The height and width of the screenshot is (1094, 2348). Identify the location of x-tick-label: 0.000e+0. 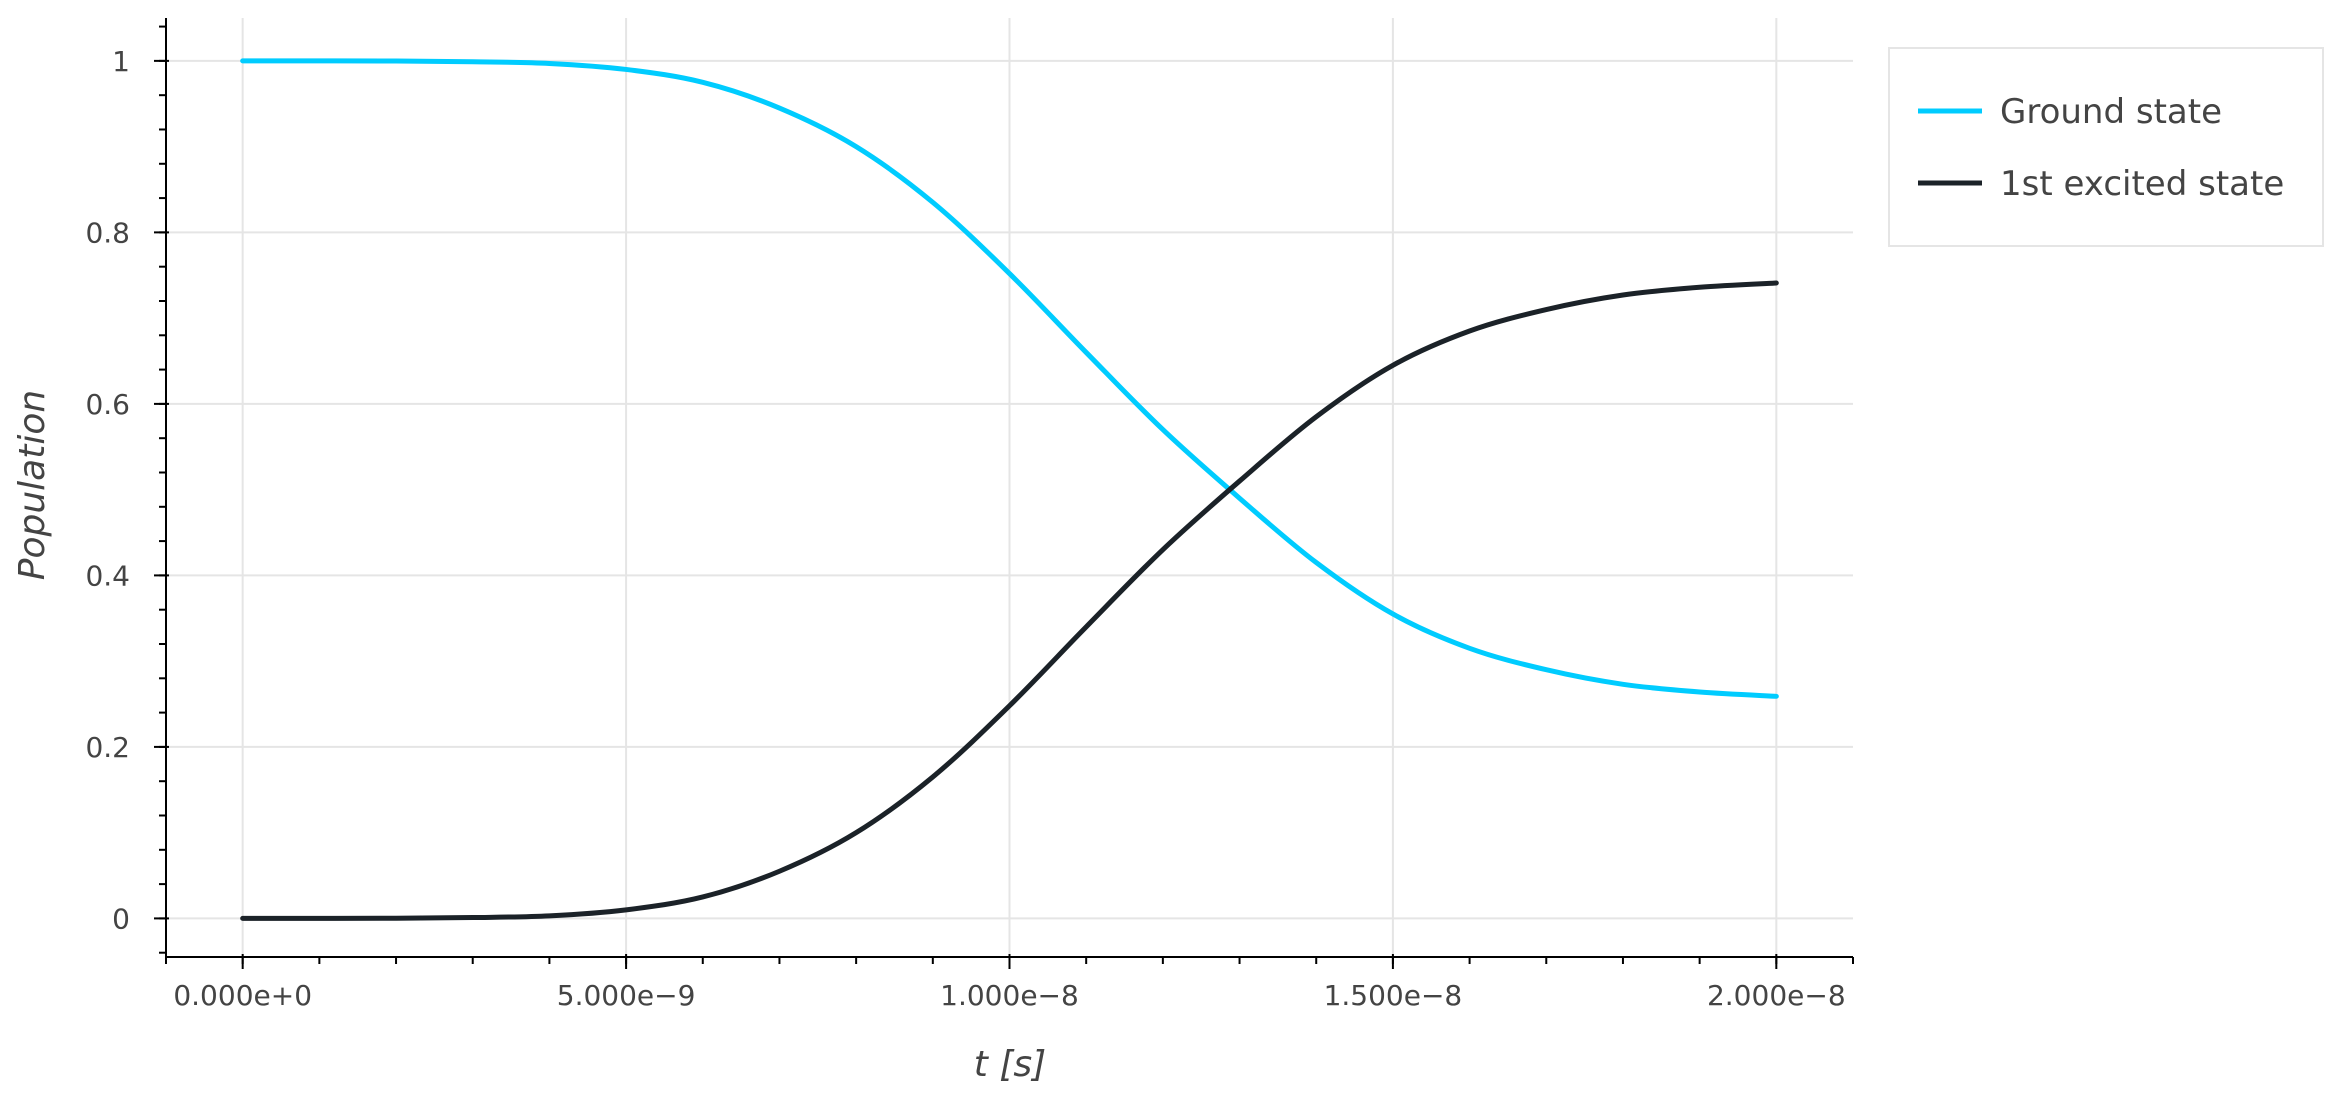
(242, 995).